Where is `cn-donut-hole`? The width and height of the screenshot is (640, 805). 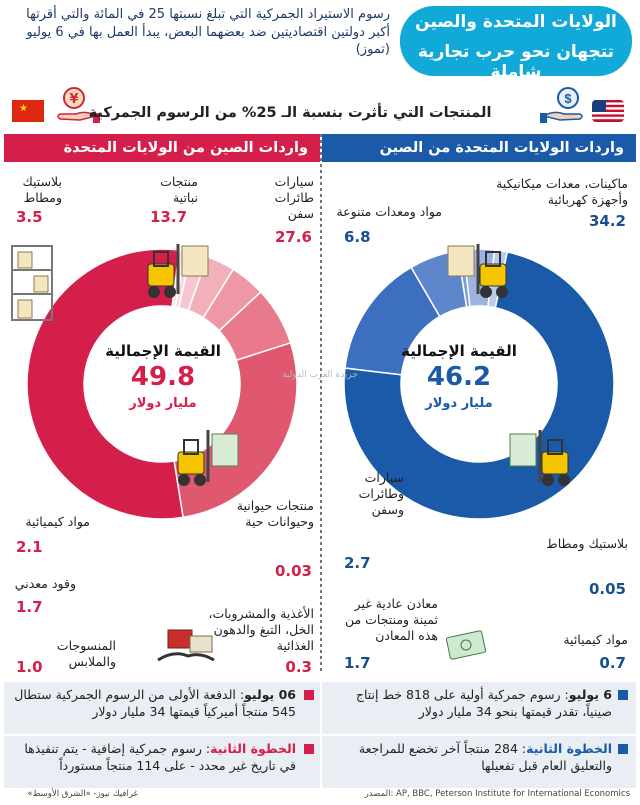 cn-donut-hole is located at coordinates (162, 384).